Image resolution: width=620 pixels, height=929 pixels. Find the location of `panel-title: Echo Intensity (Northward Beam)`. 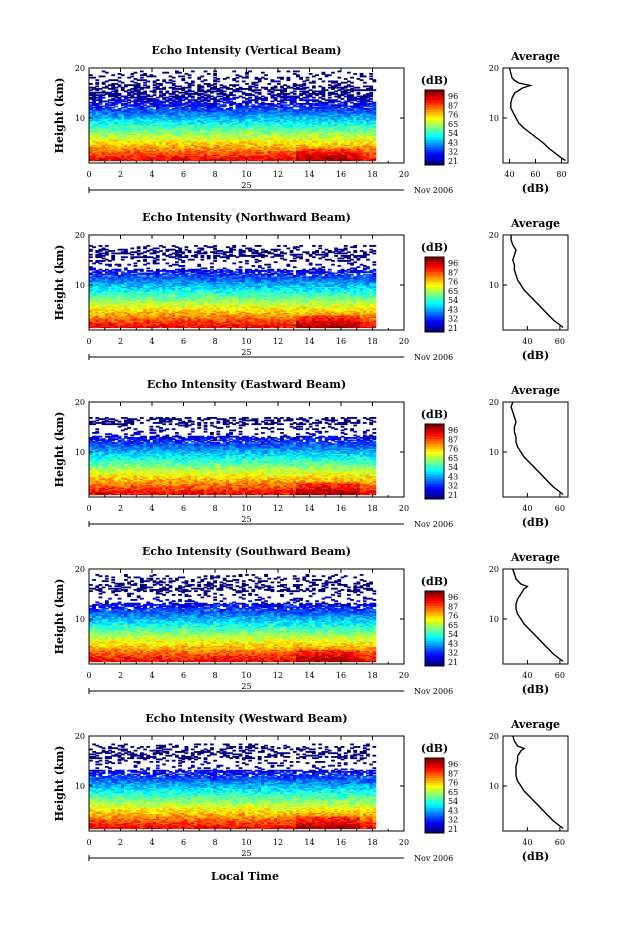

panel-title: Echo Intensity (Northward Beam) is located at coordinates (246, 217).